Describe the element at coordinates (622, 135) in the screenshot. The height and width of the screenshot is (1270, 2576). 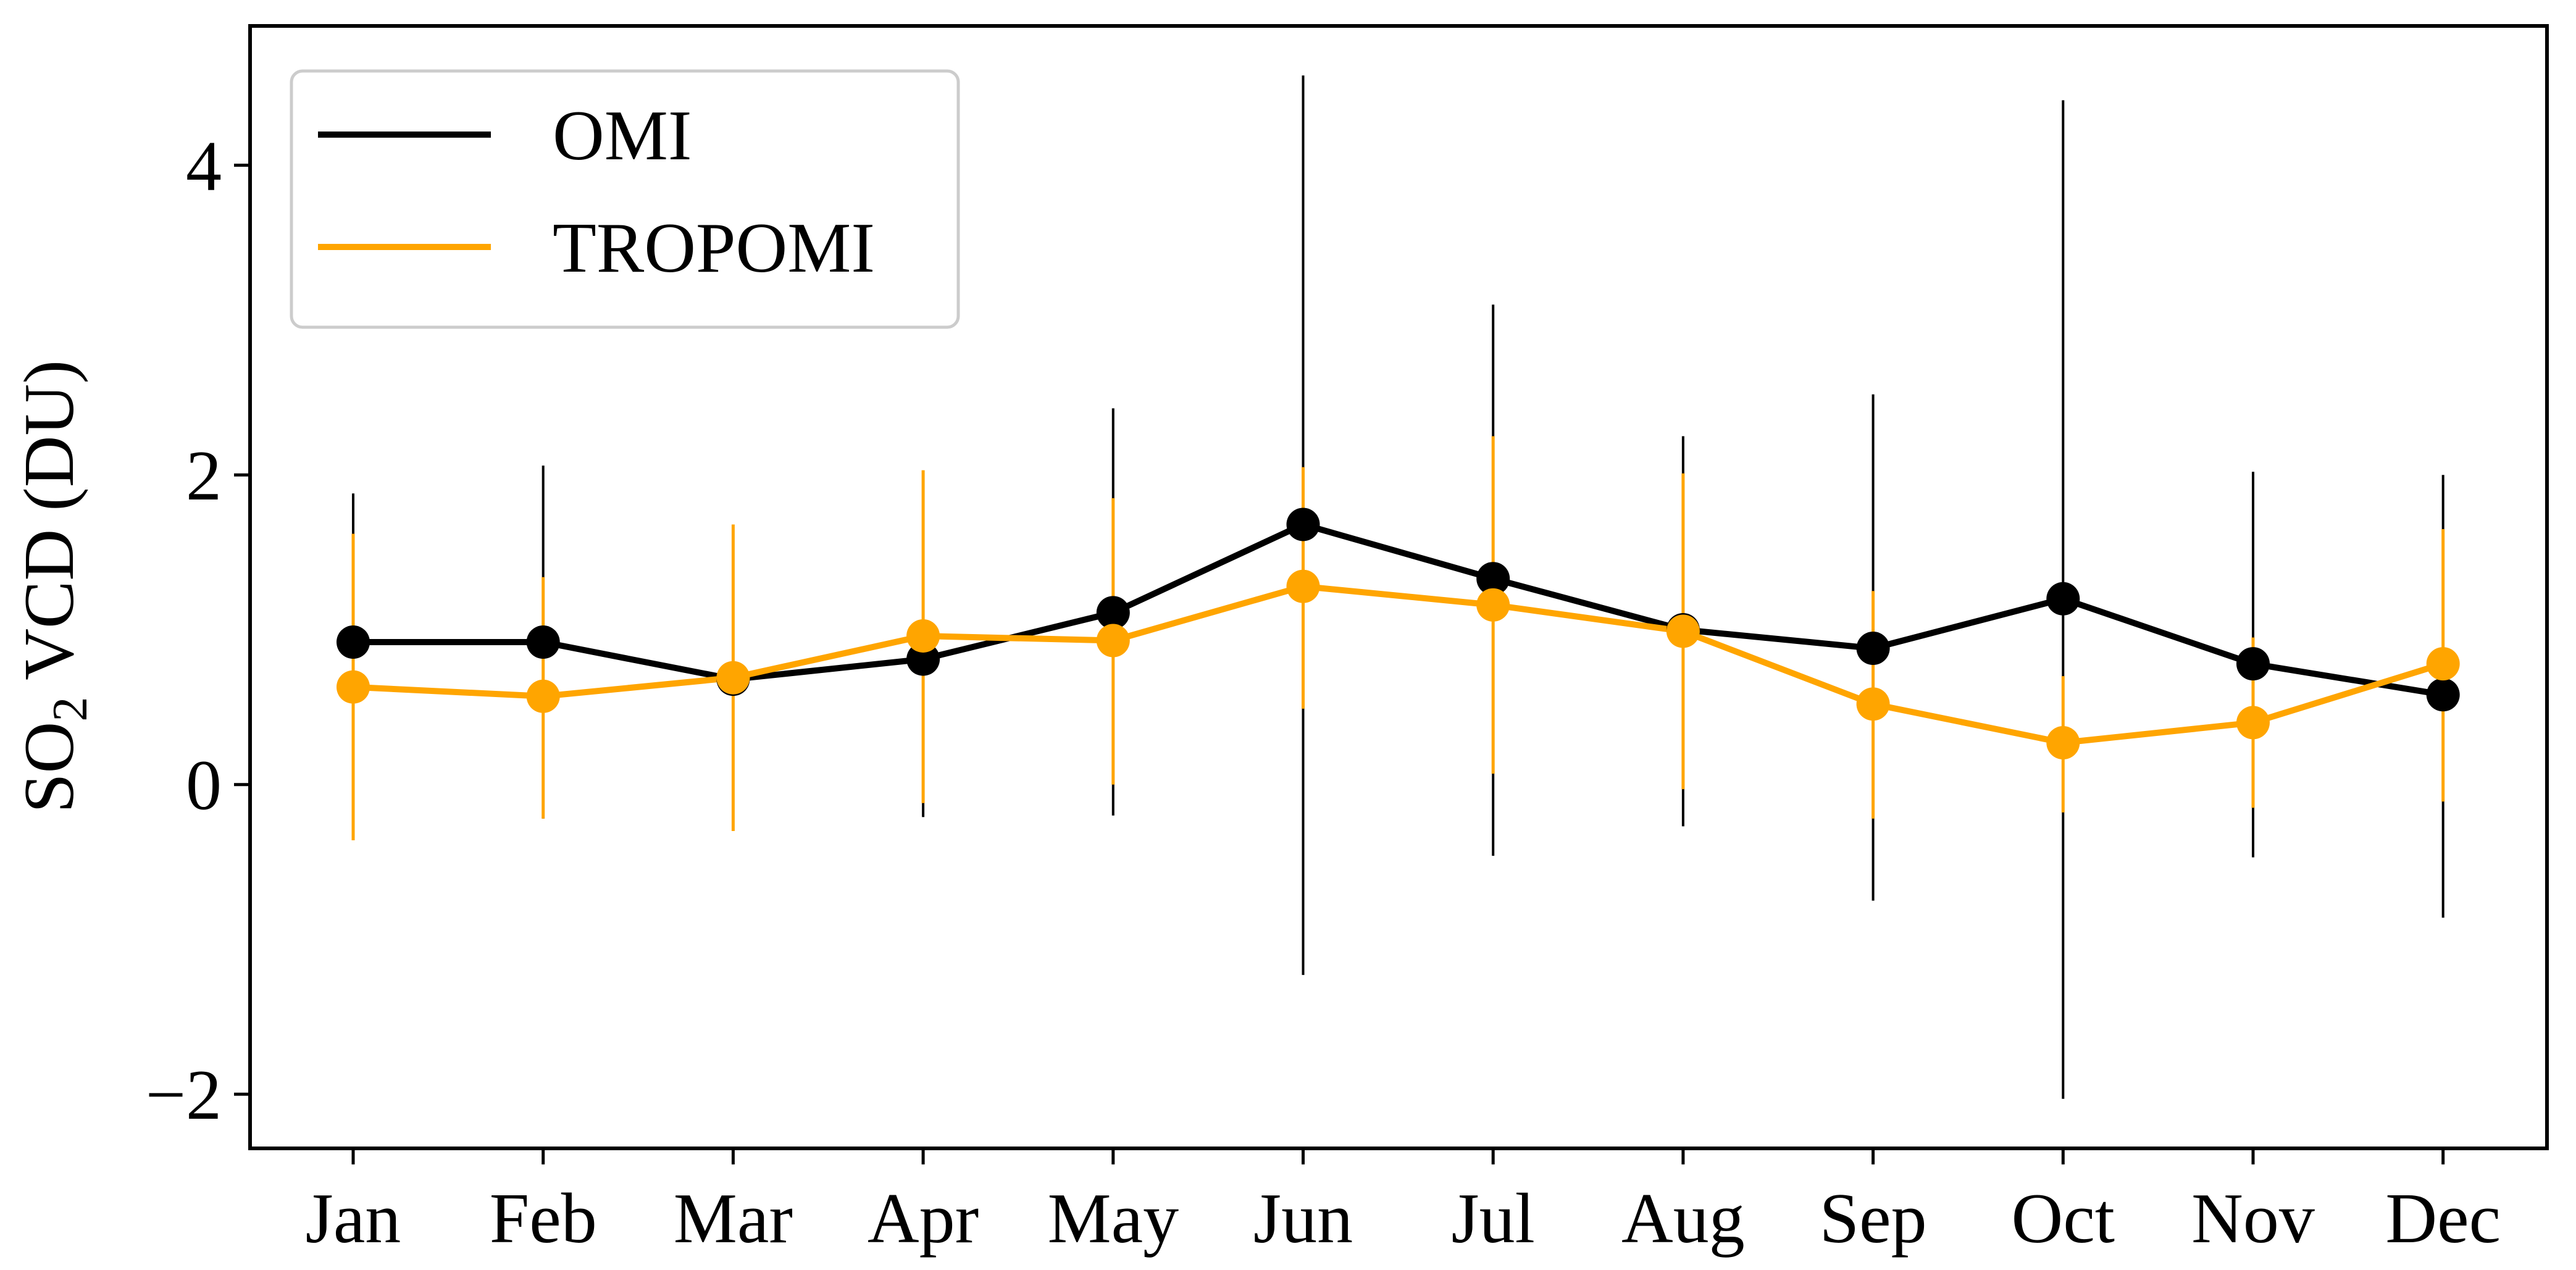
I see `legend-omi-label: OMI` at that location.